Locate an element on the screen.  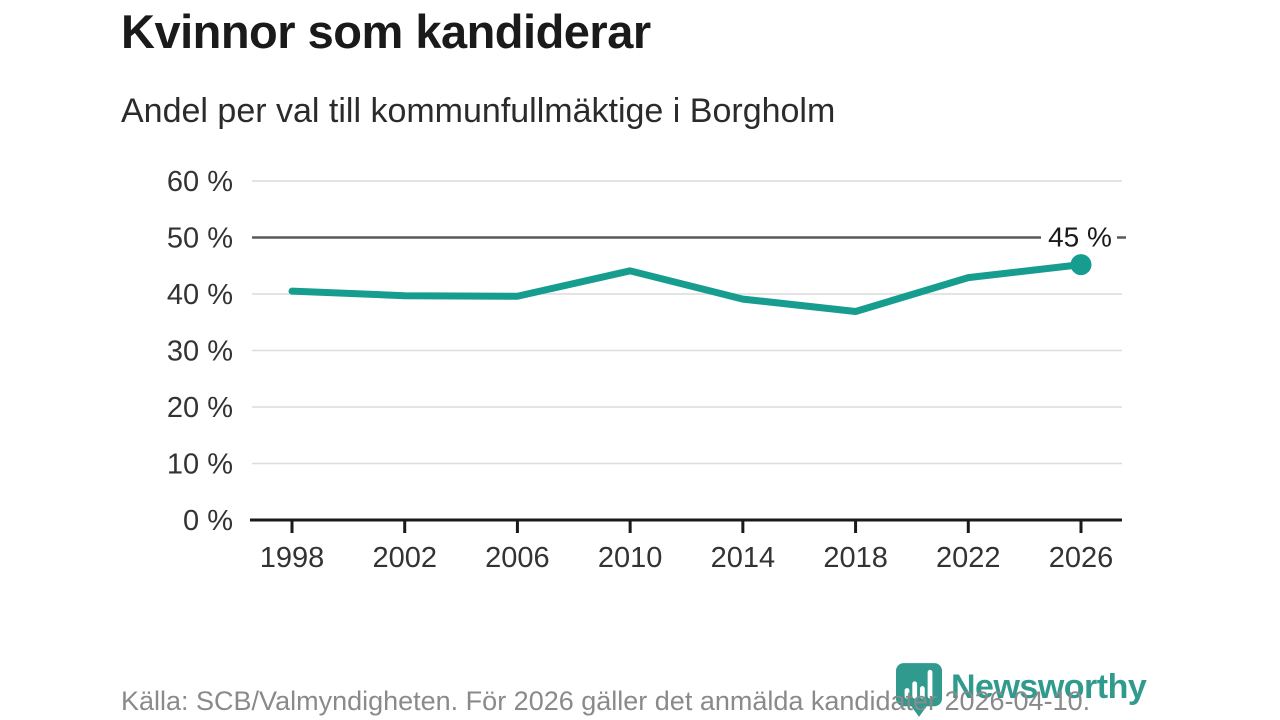
x-tick-label: 2022 is located at coordinates (968, 558).